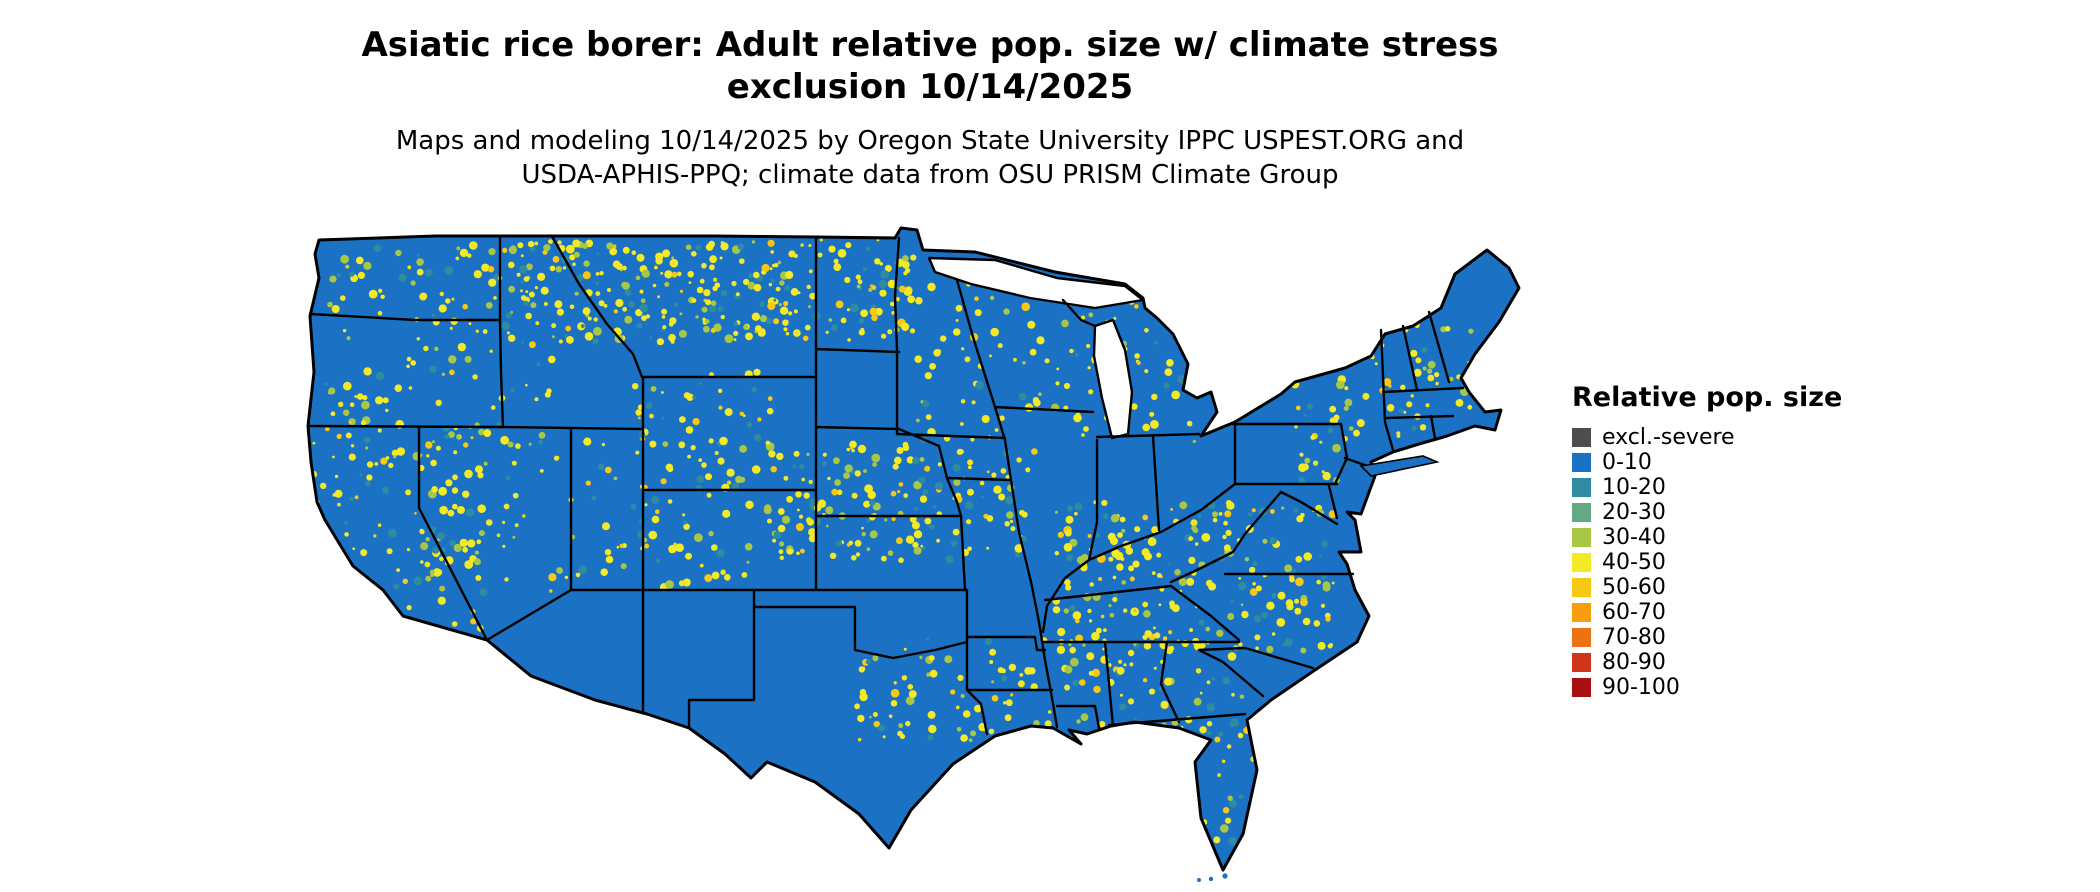  I want to click on legend-item-label: 50-60, so click(1634, 587).